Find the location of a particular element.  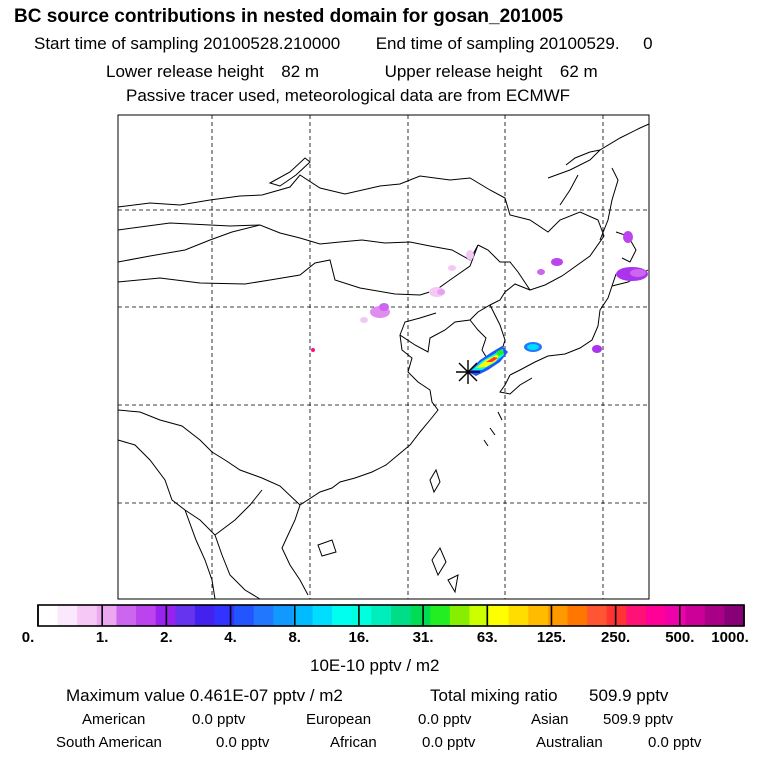

colorbar-tick-label: 1. is located at coordinates (102, 637).